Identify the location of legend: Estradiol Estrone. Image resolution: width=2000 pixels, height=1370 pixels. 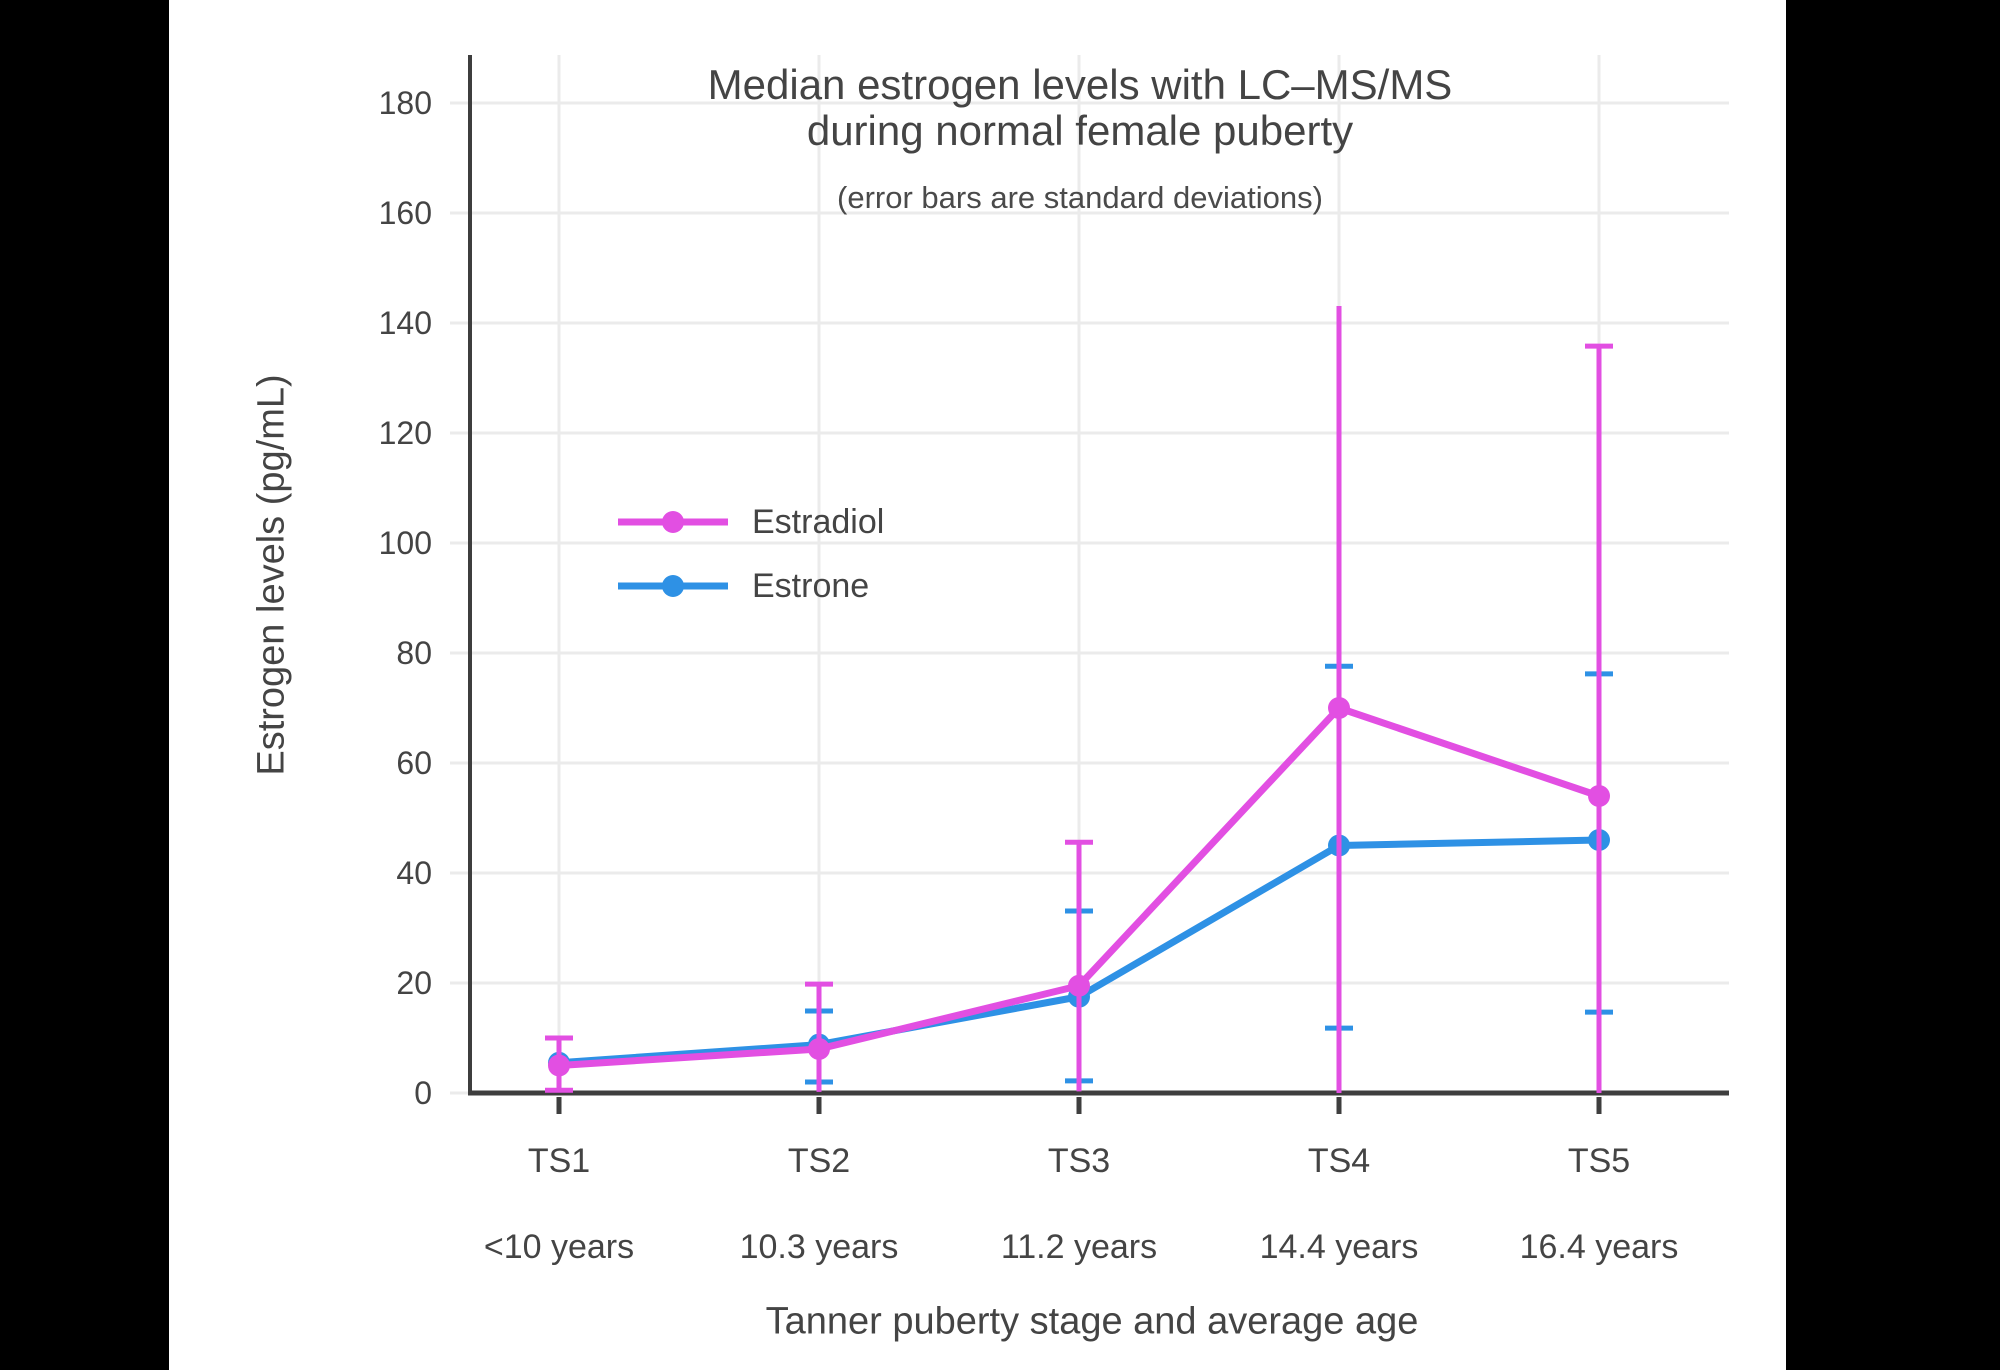
(751, 554).